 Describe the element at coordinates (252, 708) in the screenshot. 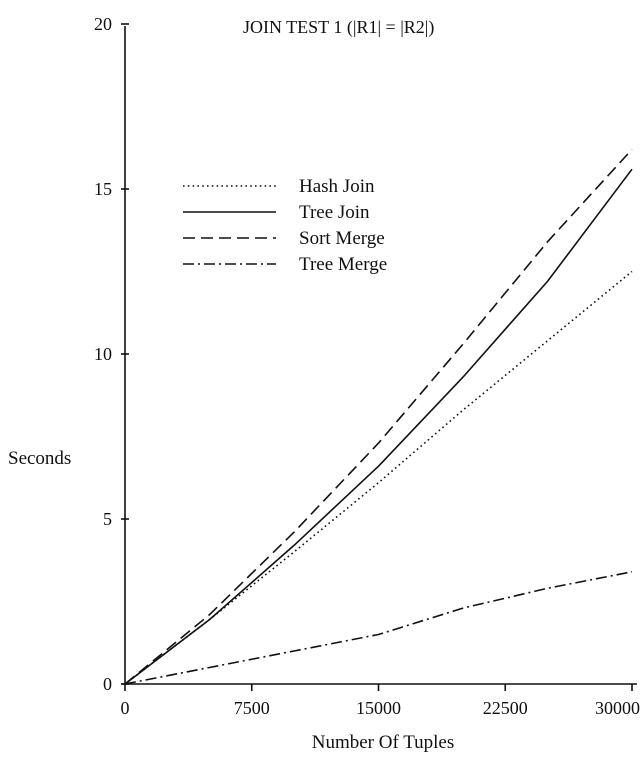

I see `x-tick-label: 7500` at that location.